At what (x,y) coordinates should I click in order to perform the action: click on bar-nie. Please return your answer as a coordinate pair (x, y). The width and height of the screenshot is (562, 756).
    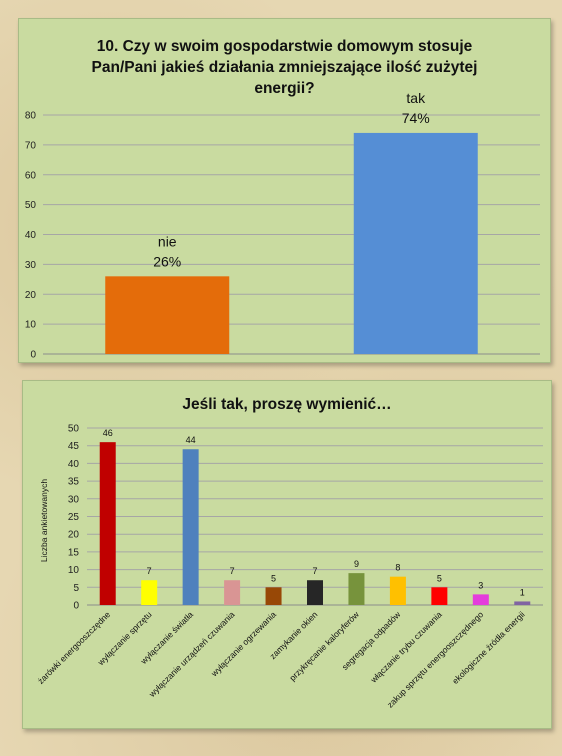
    Looking at the image, I should click on (167, 315).